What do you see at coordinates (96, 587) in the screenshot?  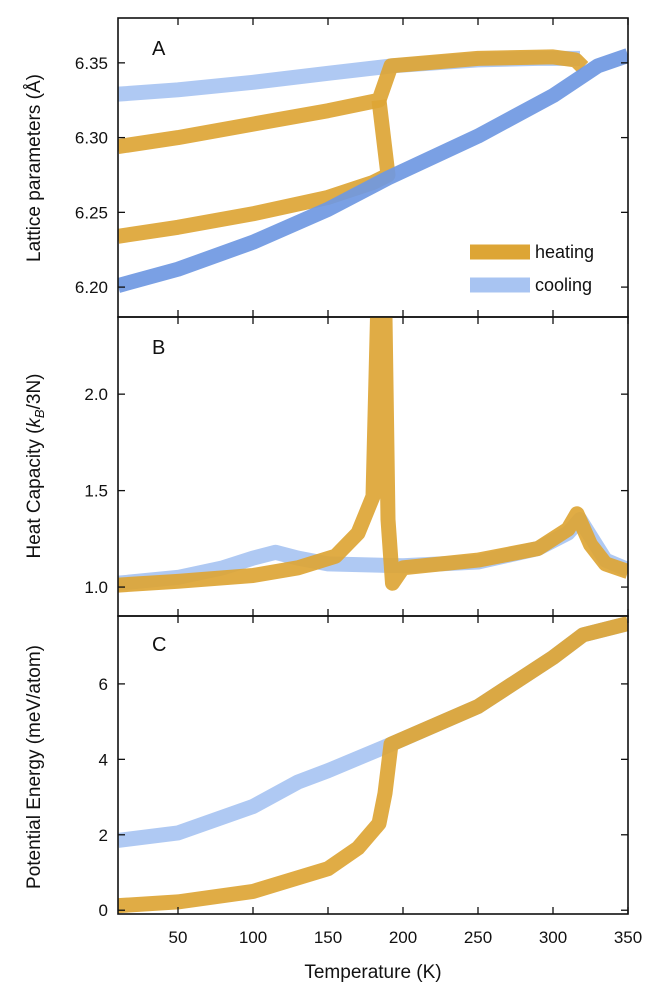 I see `panel-b-ytick-label: 1.0` at bounding box center [96, 587].